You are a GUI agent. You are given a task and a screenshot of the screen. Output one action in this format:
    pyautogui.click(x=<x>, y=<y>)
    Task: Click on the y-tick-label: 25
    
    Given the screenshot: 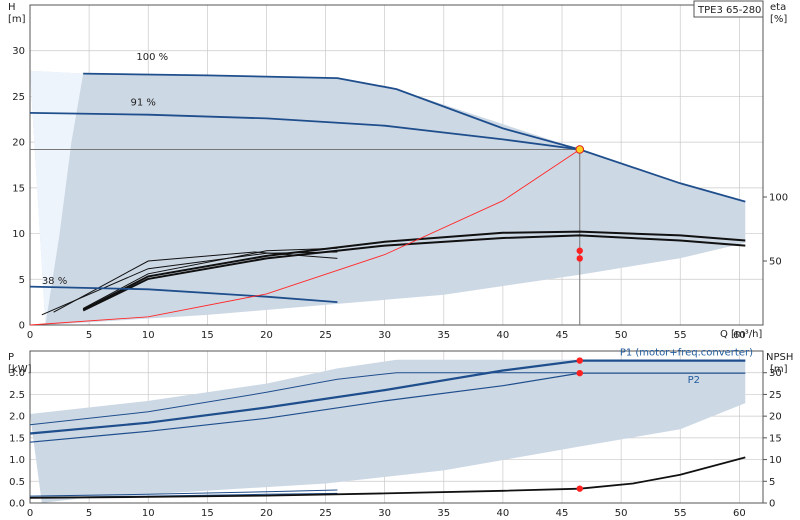 What is the action you would take?
    pyautogui.click(x=18, y=97)
    